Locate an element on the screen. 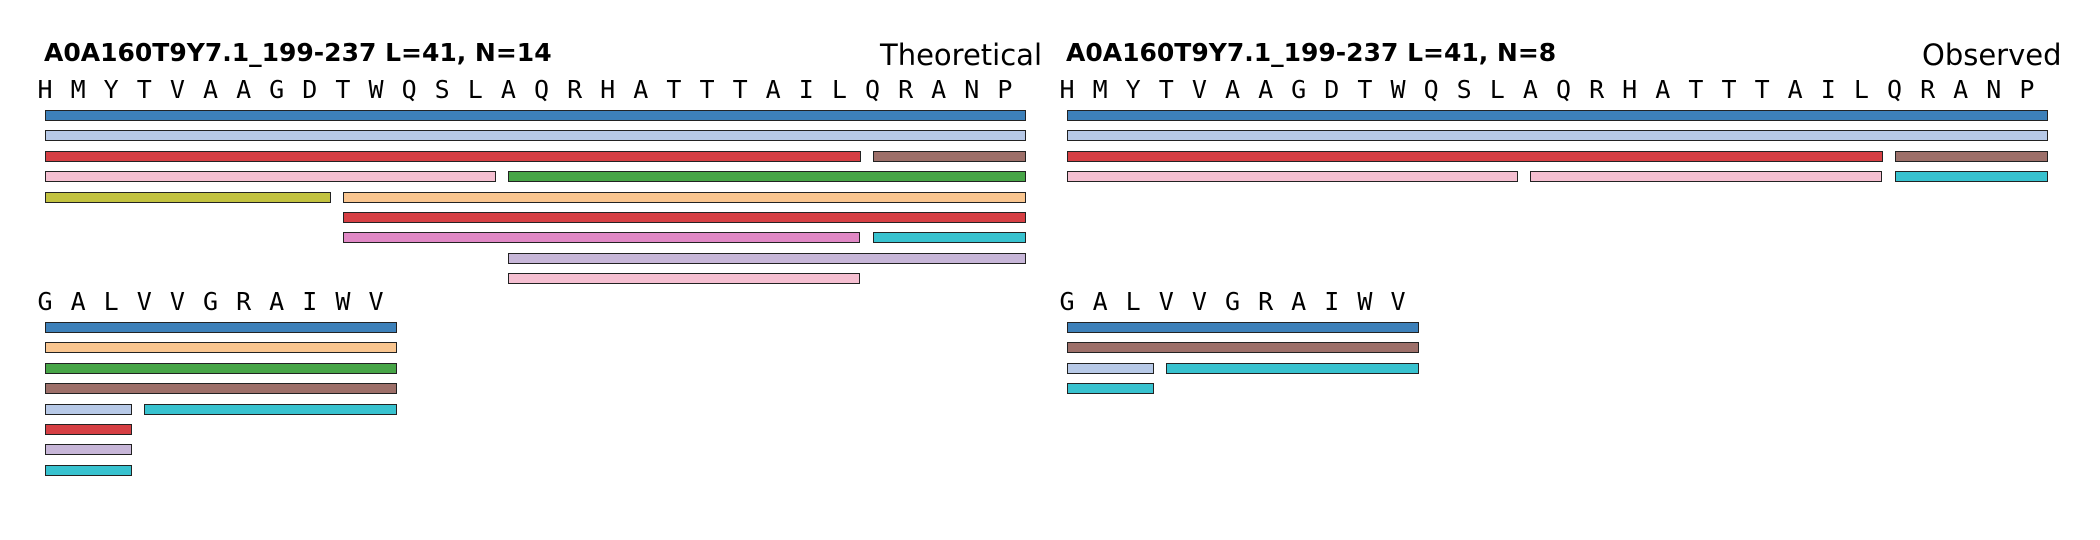  panel-title: A0A160T9Y7.1_199-237 L=41, N=14 is located at coordinates (298, 52).